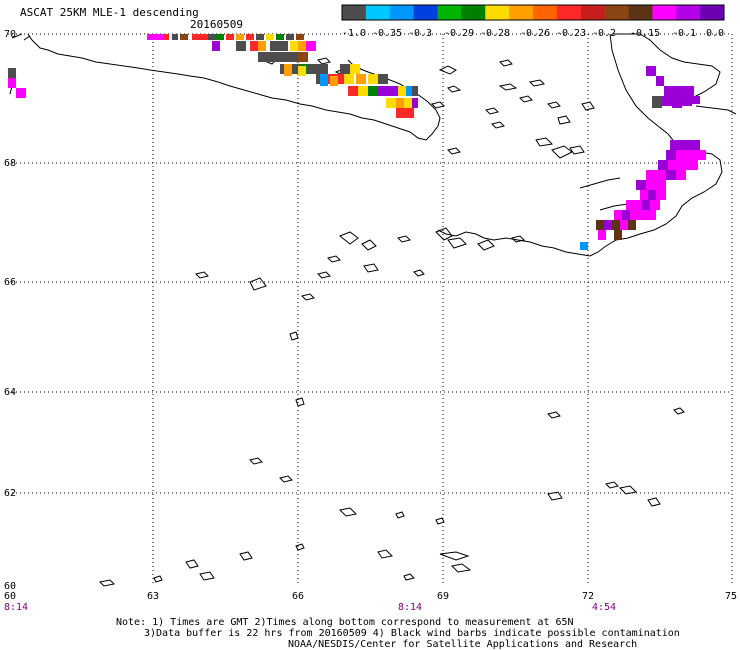 The height and width of the screenshot is (650, 740). I want to click on longitude-labels: 60 63 66 69 72 75, so click(370, 596).